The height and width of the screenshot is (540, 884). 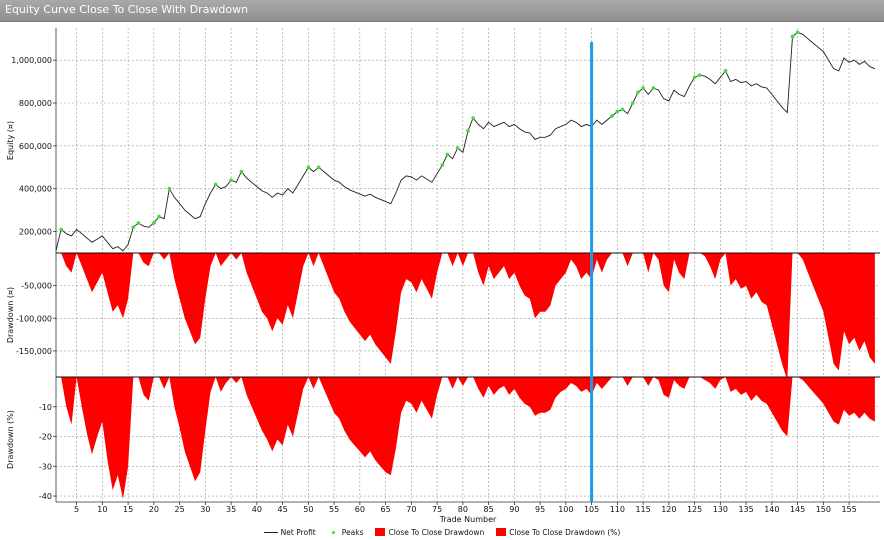 I want to click on x-tick-label: 155, so click(x=848, y=509).